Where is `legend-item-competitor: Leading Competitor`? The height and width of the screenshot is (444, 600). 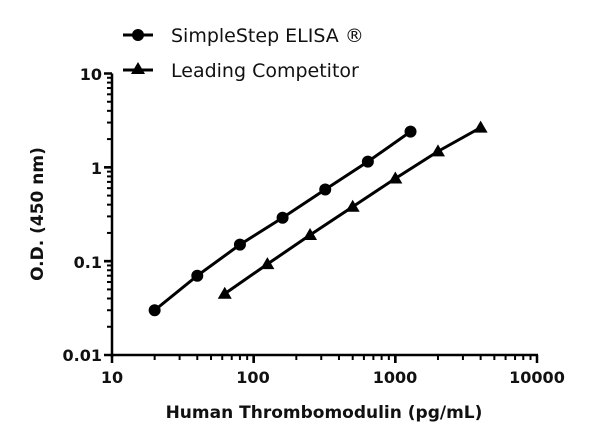 legend-item-competitor: Leading Competitor is located at coordinates (241, 71).